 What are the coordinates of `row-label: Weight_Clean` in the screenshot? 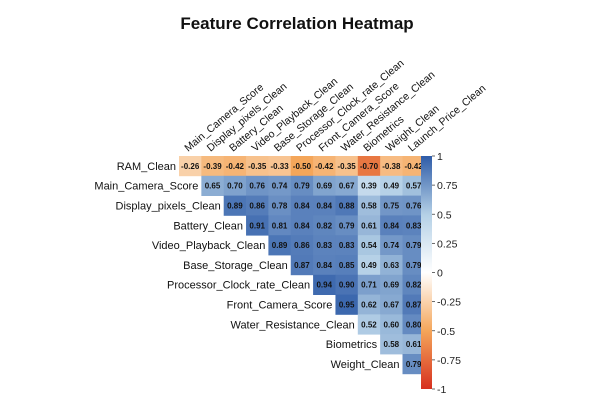 It's located at (365, 365).